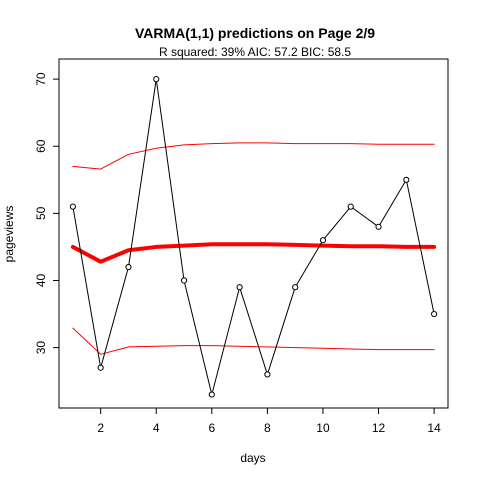 This screenshot has height=480, width=480. I want to click on upper-bound-line, so click(253, 156).